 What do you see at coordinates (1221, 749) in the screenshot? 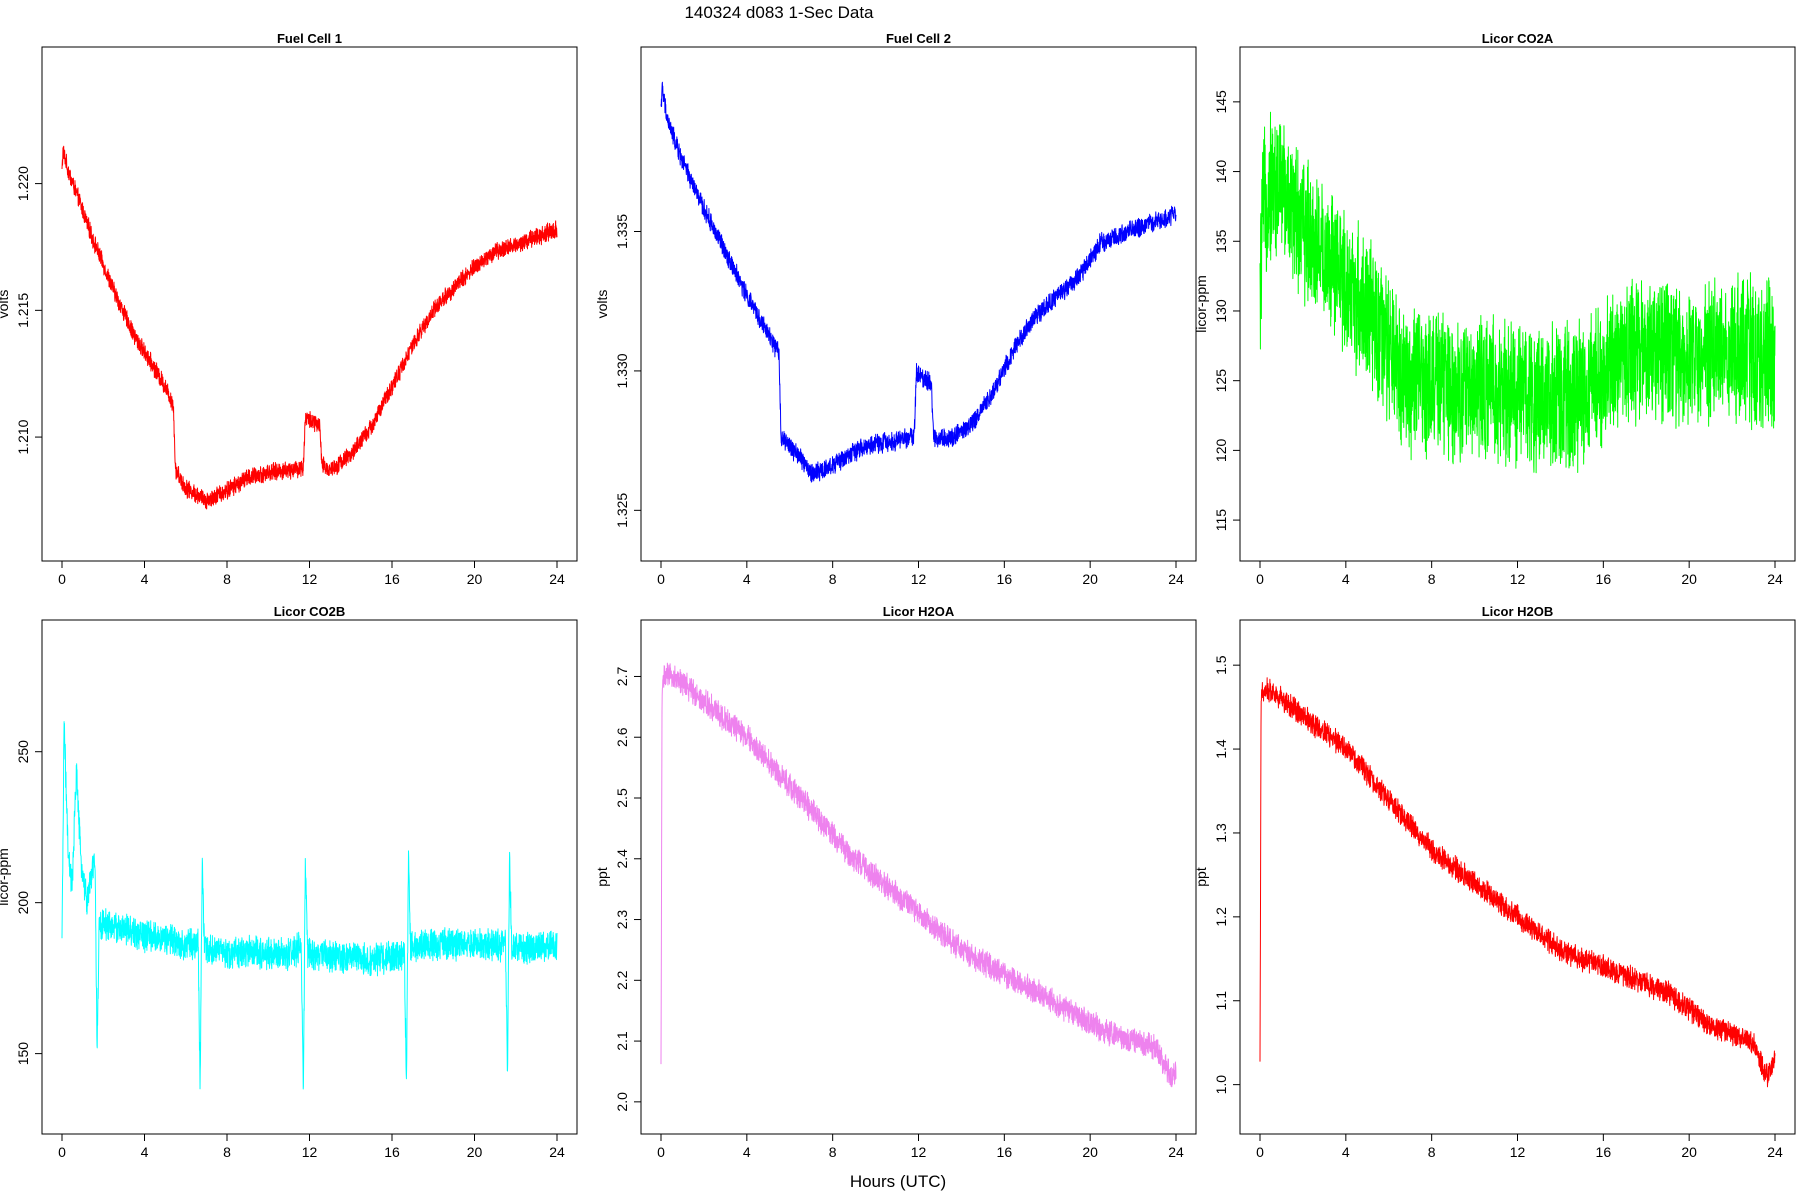
I see `y-tick-label: 1.4` at bounding box center [1221, 749].